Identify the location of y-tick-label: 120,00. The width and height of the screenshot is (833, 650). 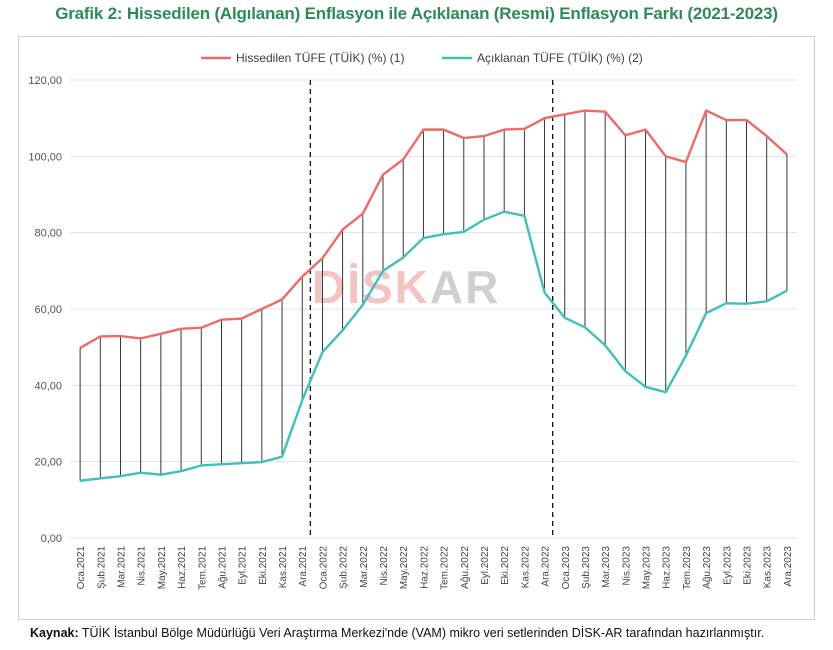
(45, 81).